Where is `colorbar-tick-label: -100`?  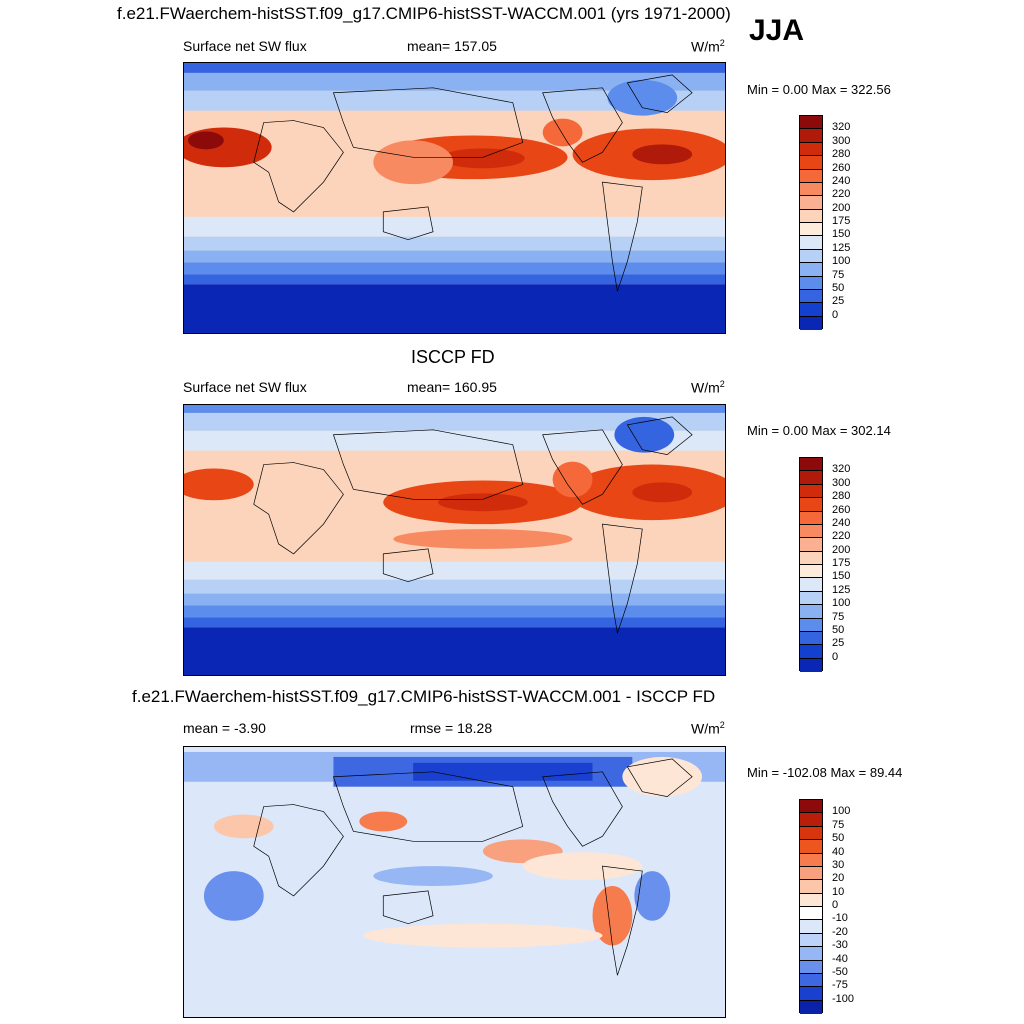 colorbar-tick-label: -100 is located at coordinates (843, 998).